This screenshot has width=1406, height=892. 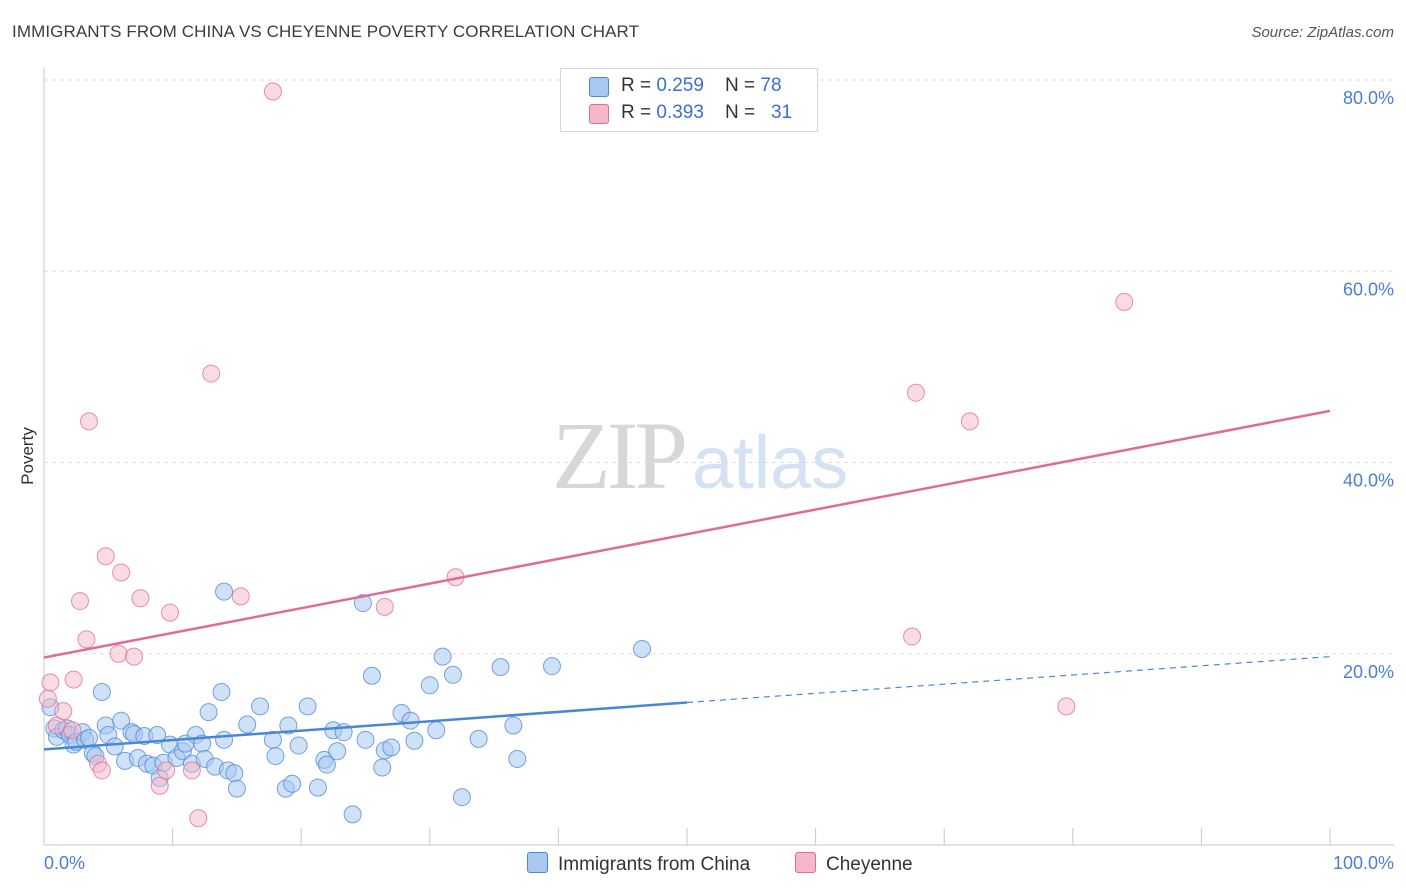 I want to click on trend-line-china-extrapolated, so click(x=1008, y=680).